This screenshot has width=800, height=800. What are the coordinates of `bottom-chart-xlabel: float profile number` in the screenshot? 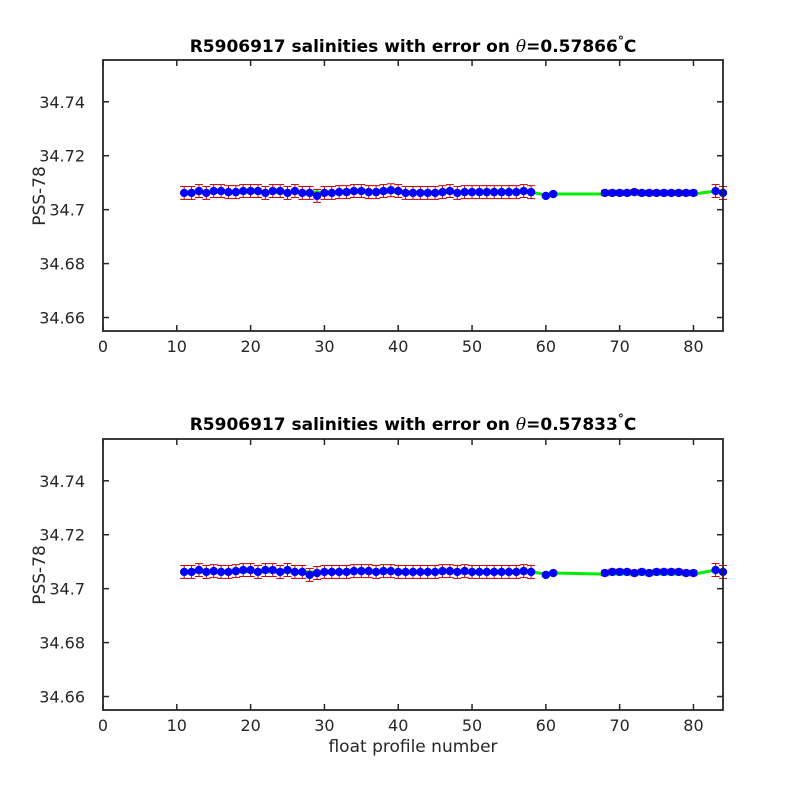 It's located at (412, 747).